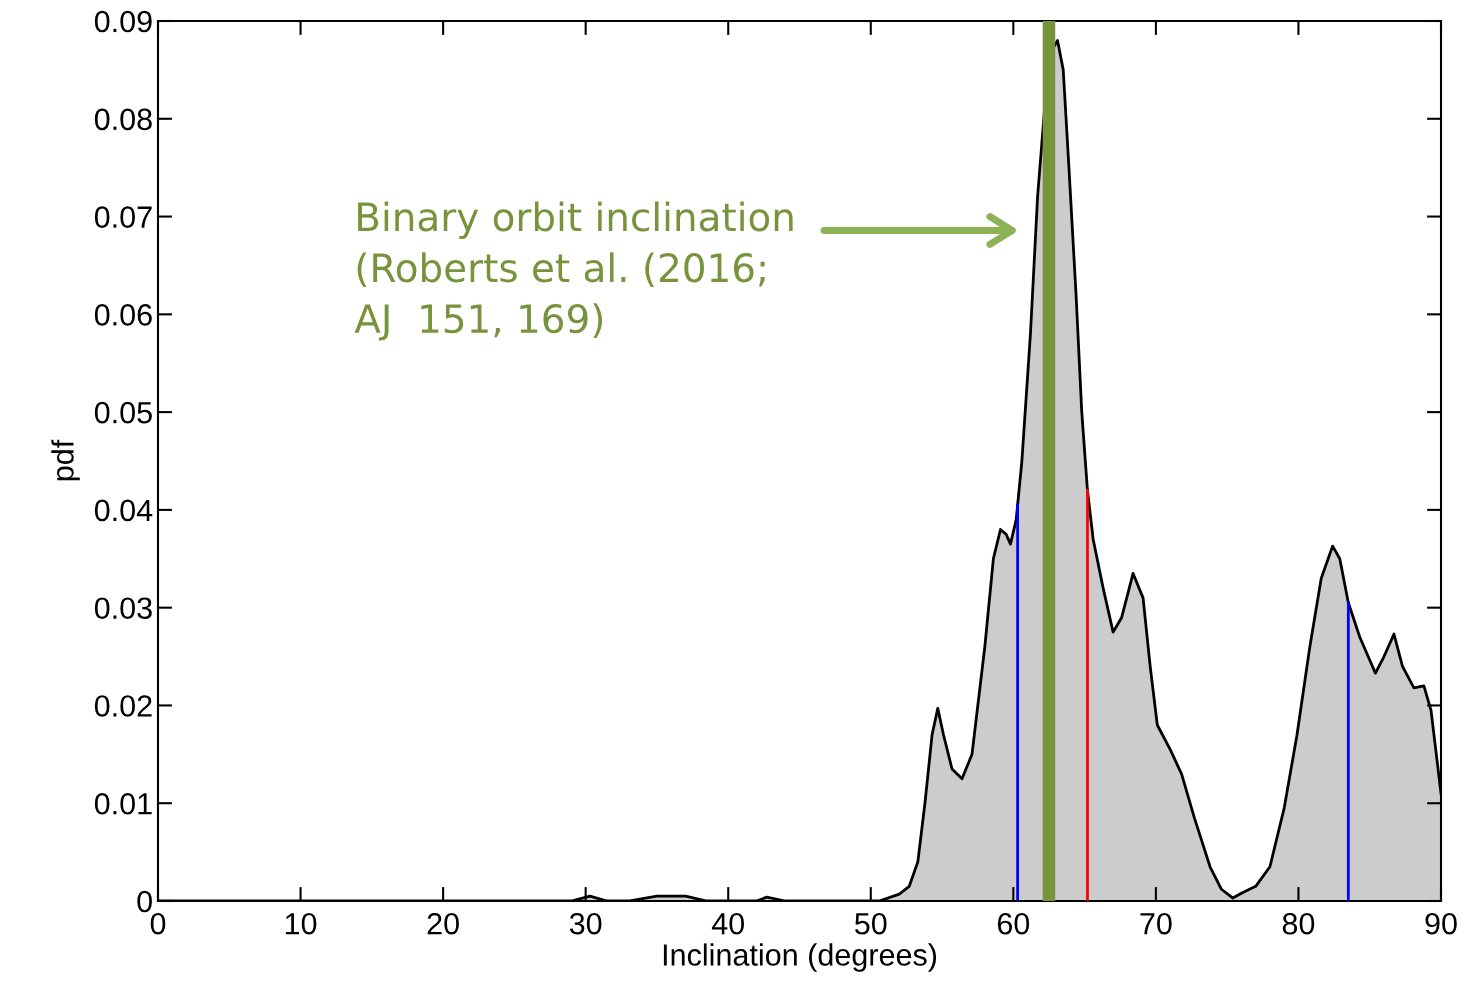 The height and width of the screenshot is (991, 1470). What do you see at coordinates (728, 923) in the screenshot?
I see `x-tick-label: 40` at bounding box center [728, 923].